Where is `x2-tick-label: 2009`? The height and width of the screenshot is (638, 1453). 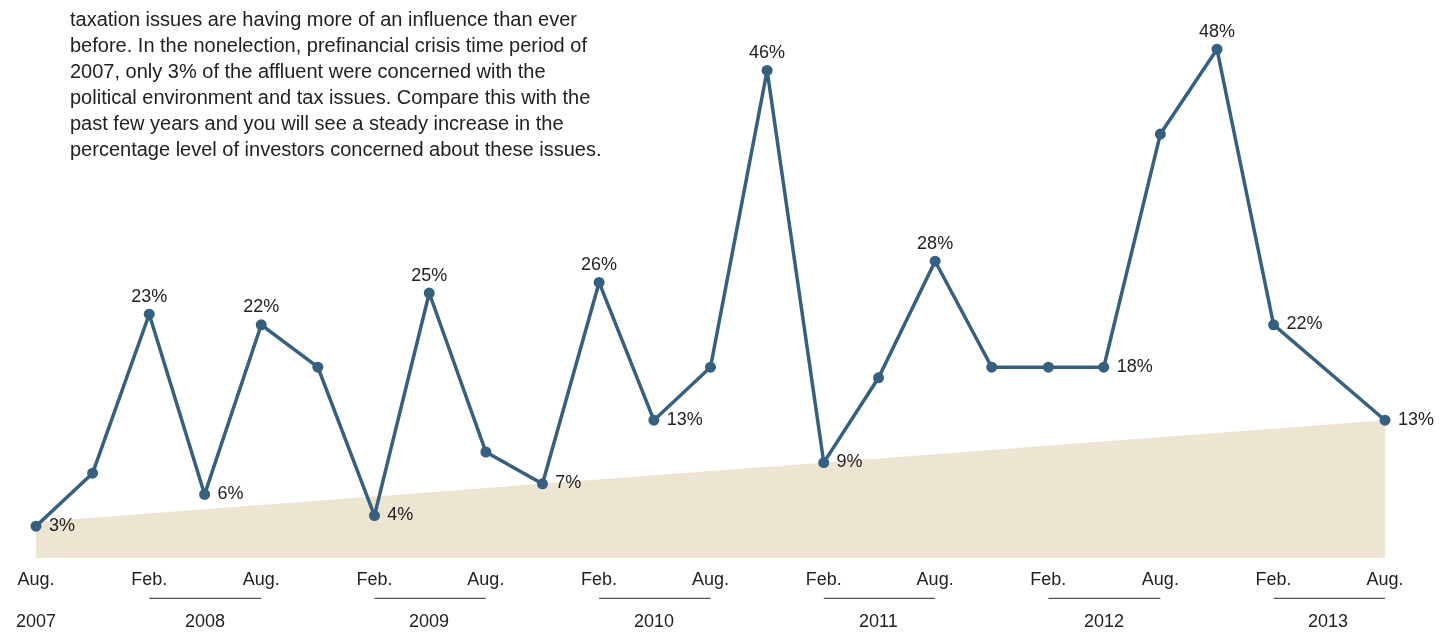 x2-tick-label: 2009 is located at coordinates (429, 621).